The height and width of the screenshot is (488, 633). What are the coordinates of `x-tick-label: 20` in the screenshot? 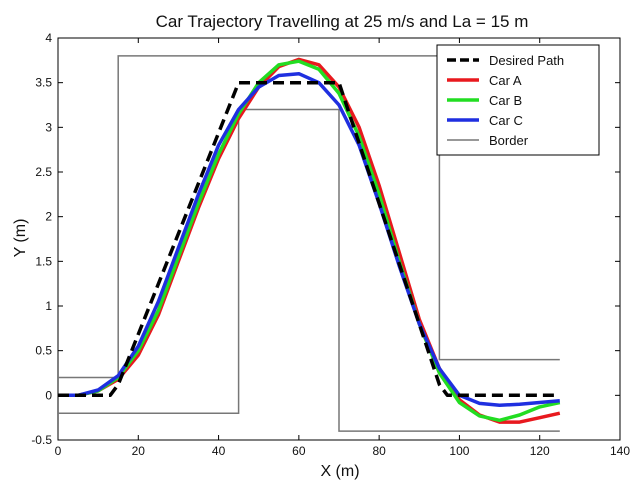 It's located at (139, 451).